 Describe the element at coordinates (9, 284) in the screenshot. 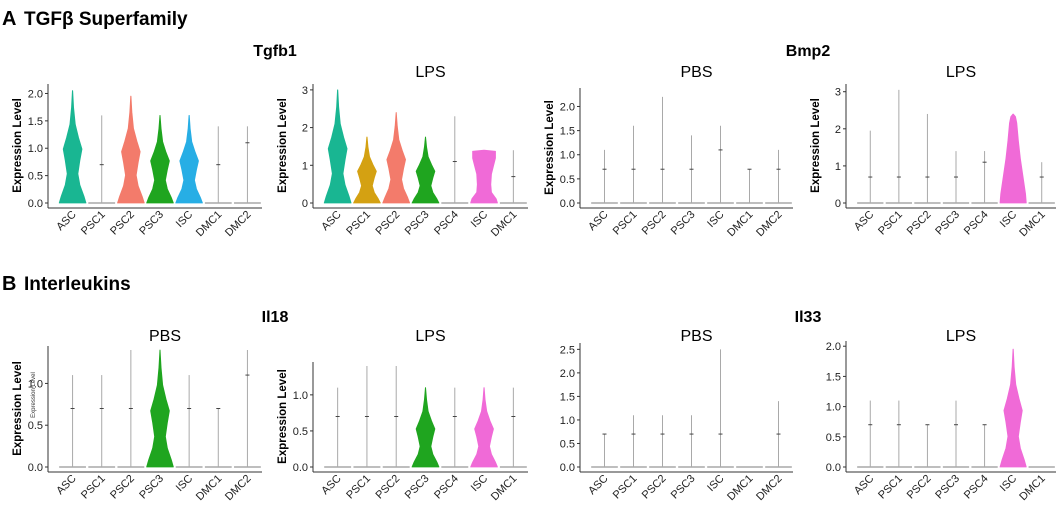

I see `section-b-letter: B` at that location.